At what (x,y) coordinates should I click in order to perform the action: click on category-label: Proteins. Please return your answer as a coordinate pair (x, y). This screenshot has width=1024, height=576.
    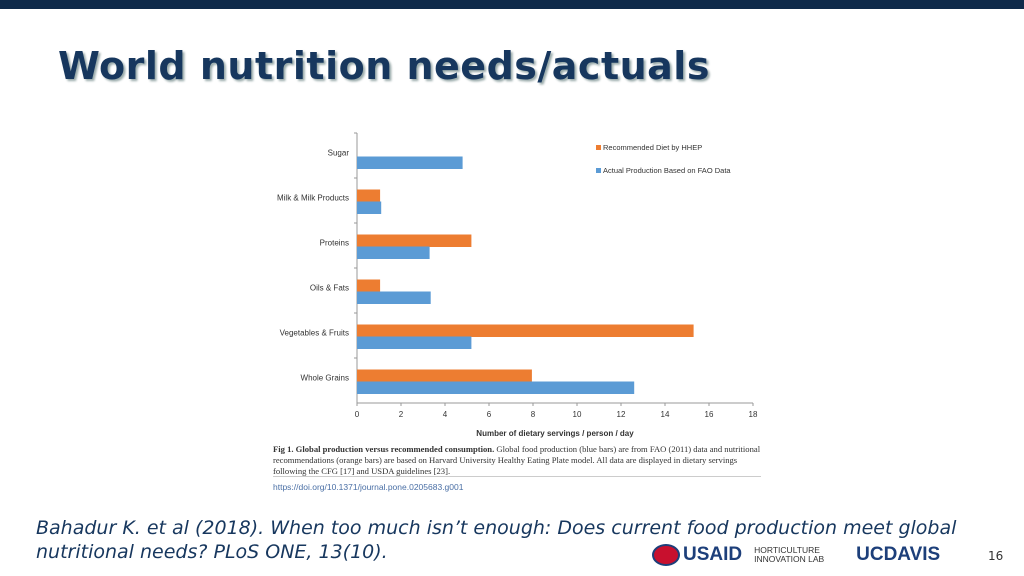
    Looking at the image, I should click on (334, 243).